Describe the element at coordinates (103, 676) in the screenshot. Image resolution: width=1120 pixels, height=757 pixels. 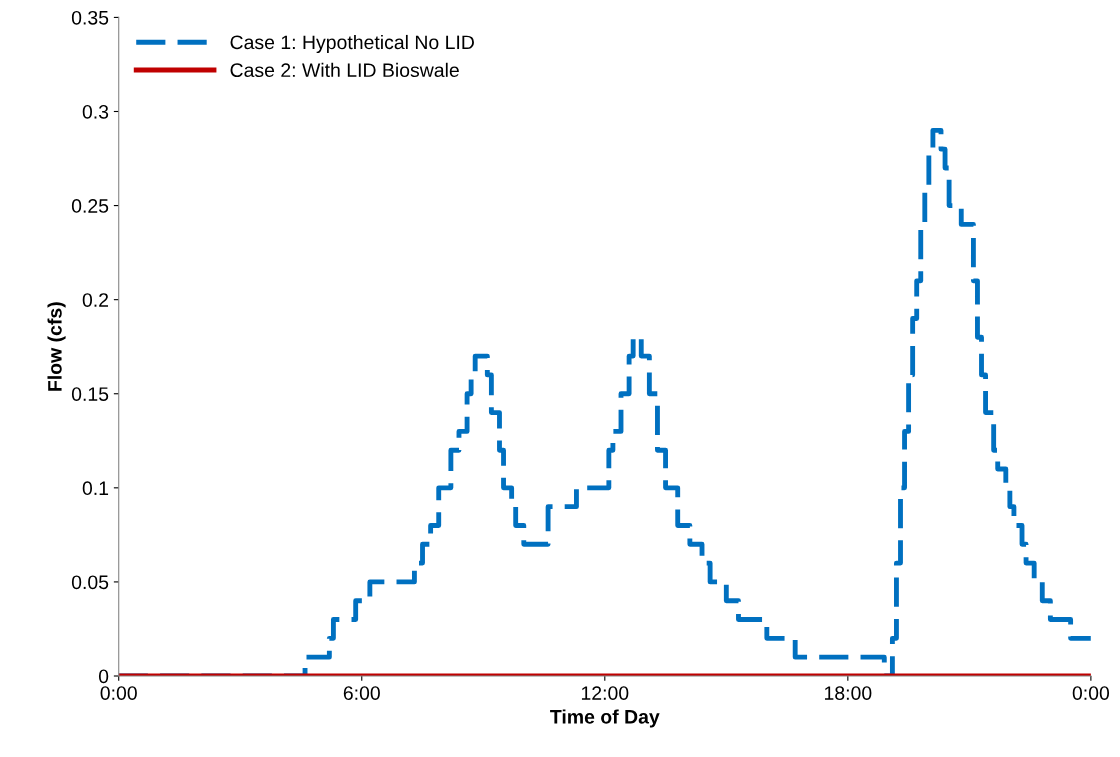
I see `y-tick-label: 0` at that location.